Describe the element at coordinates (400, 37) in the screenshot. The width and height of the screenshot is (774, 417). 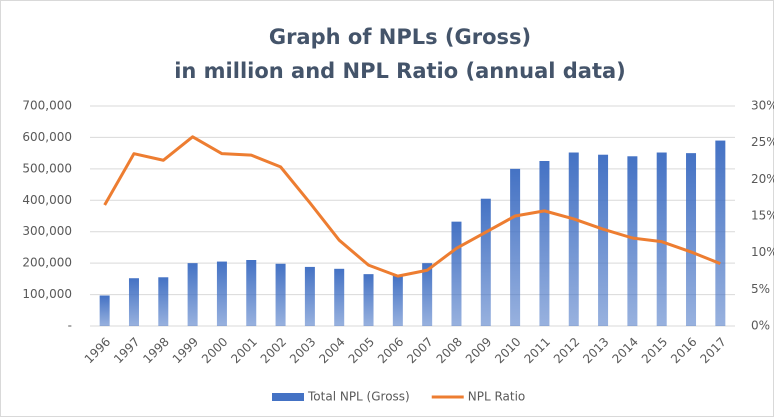
I see `chart-title: Graph of NPLs (Gross)` at that location.